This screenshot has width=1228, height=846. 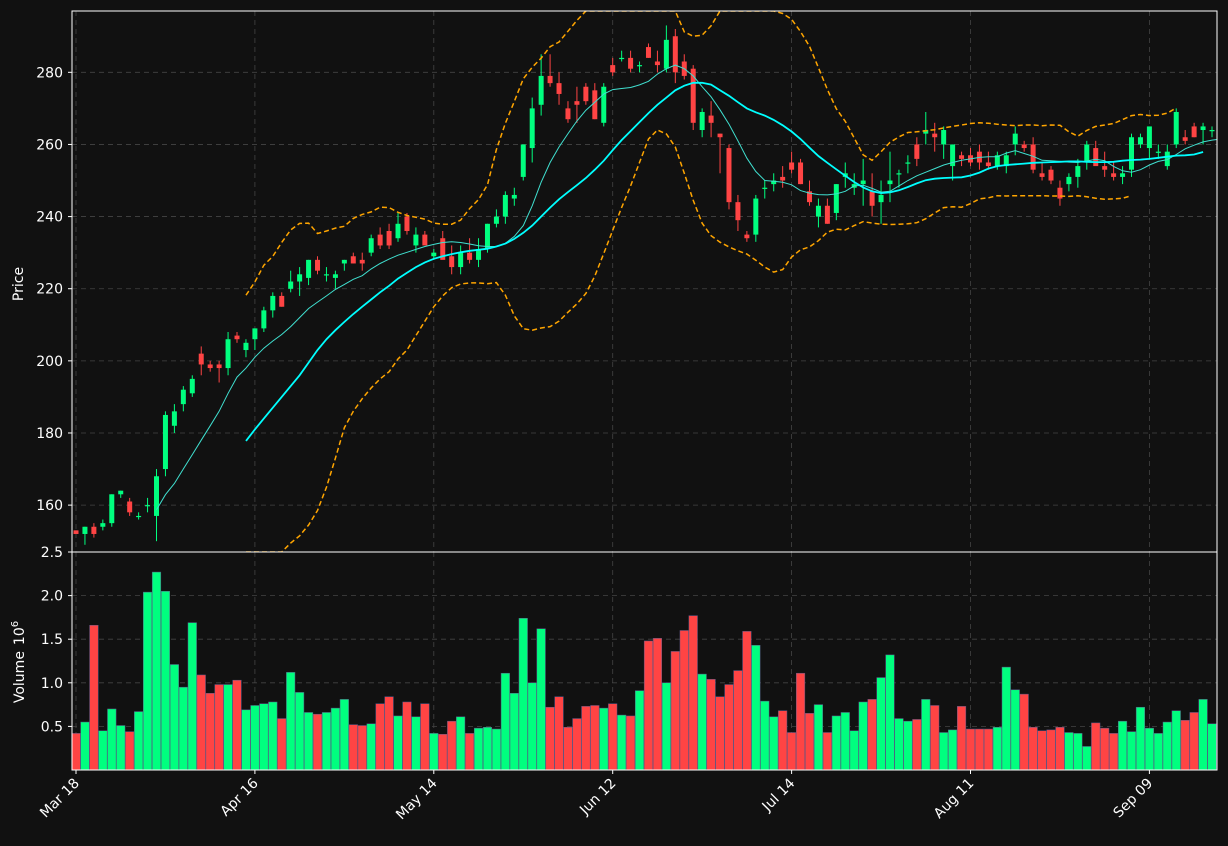 I want to click on volume-tick-label: 1.0, so click(x=52, y=684).